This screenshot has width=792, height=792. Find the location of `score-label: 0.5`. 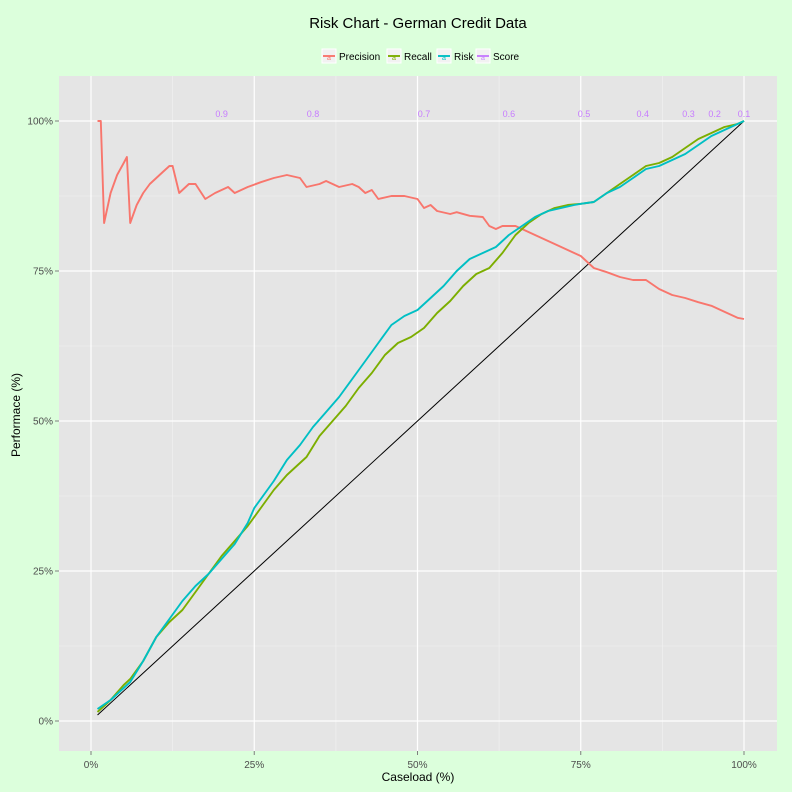

score-label: 0.5 is located at coordinates (584, 114).